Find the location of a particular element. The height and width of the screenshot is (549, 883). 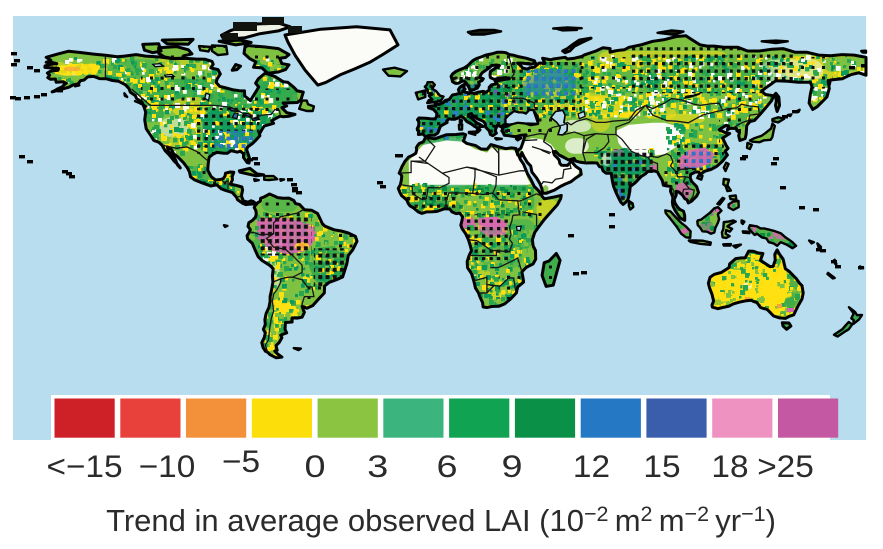

svg-text: 6 is located at coordinates (446, 467).